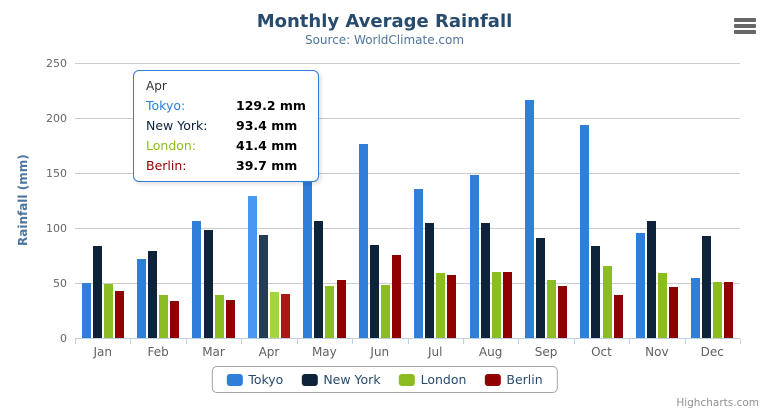 This screenshot has width=769, height=416. What do you see at coordinates (380, 352) in the screenshot?
I see `x-axis-label: Jun` at bounding box center [380, 352].